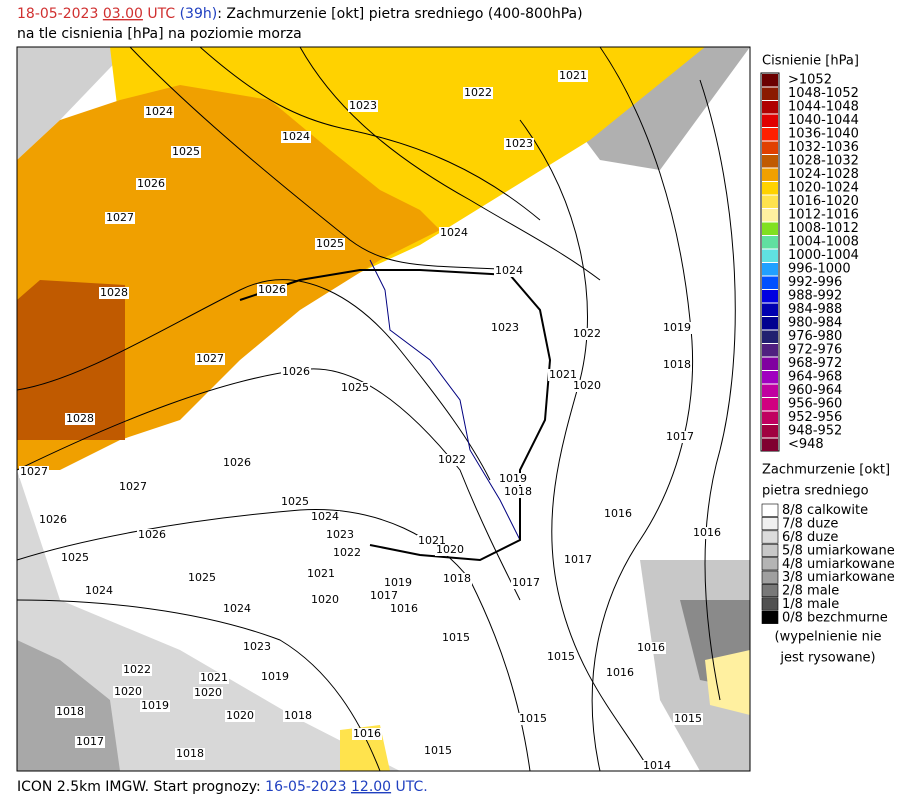 The image size is (900, 804). I want to click on isobar-label: 1014, so click(657, 765).